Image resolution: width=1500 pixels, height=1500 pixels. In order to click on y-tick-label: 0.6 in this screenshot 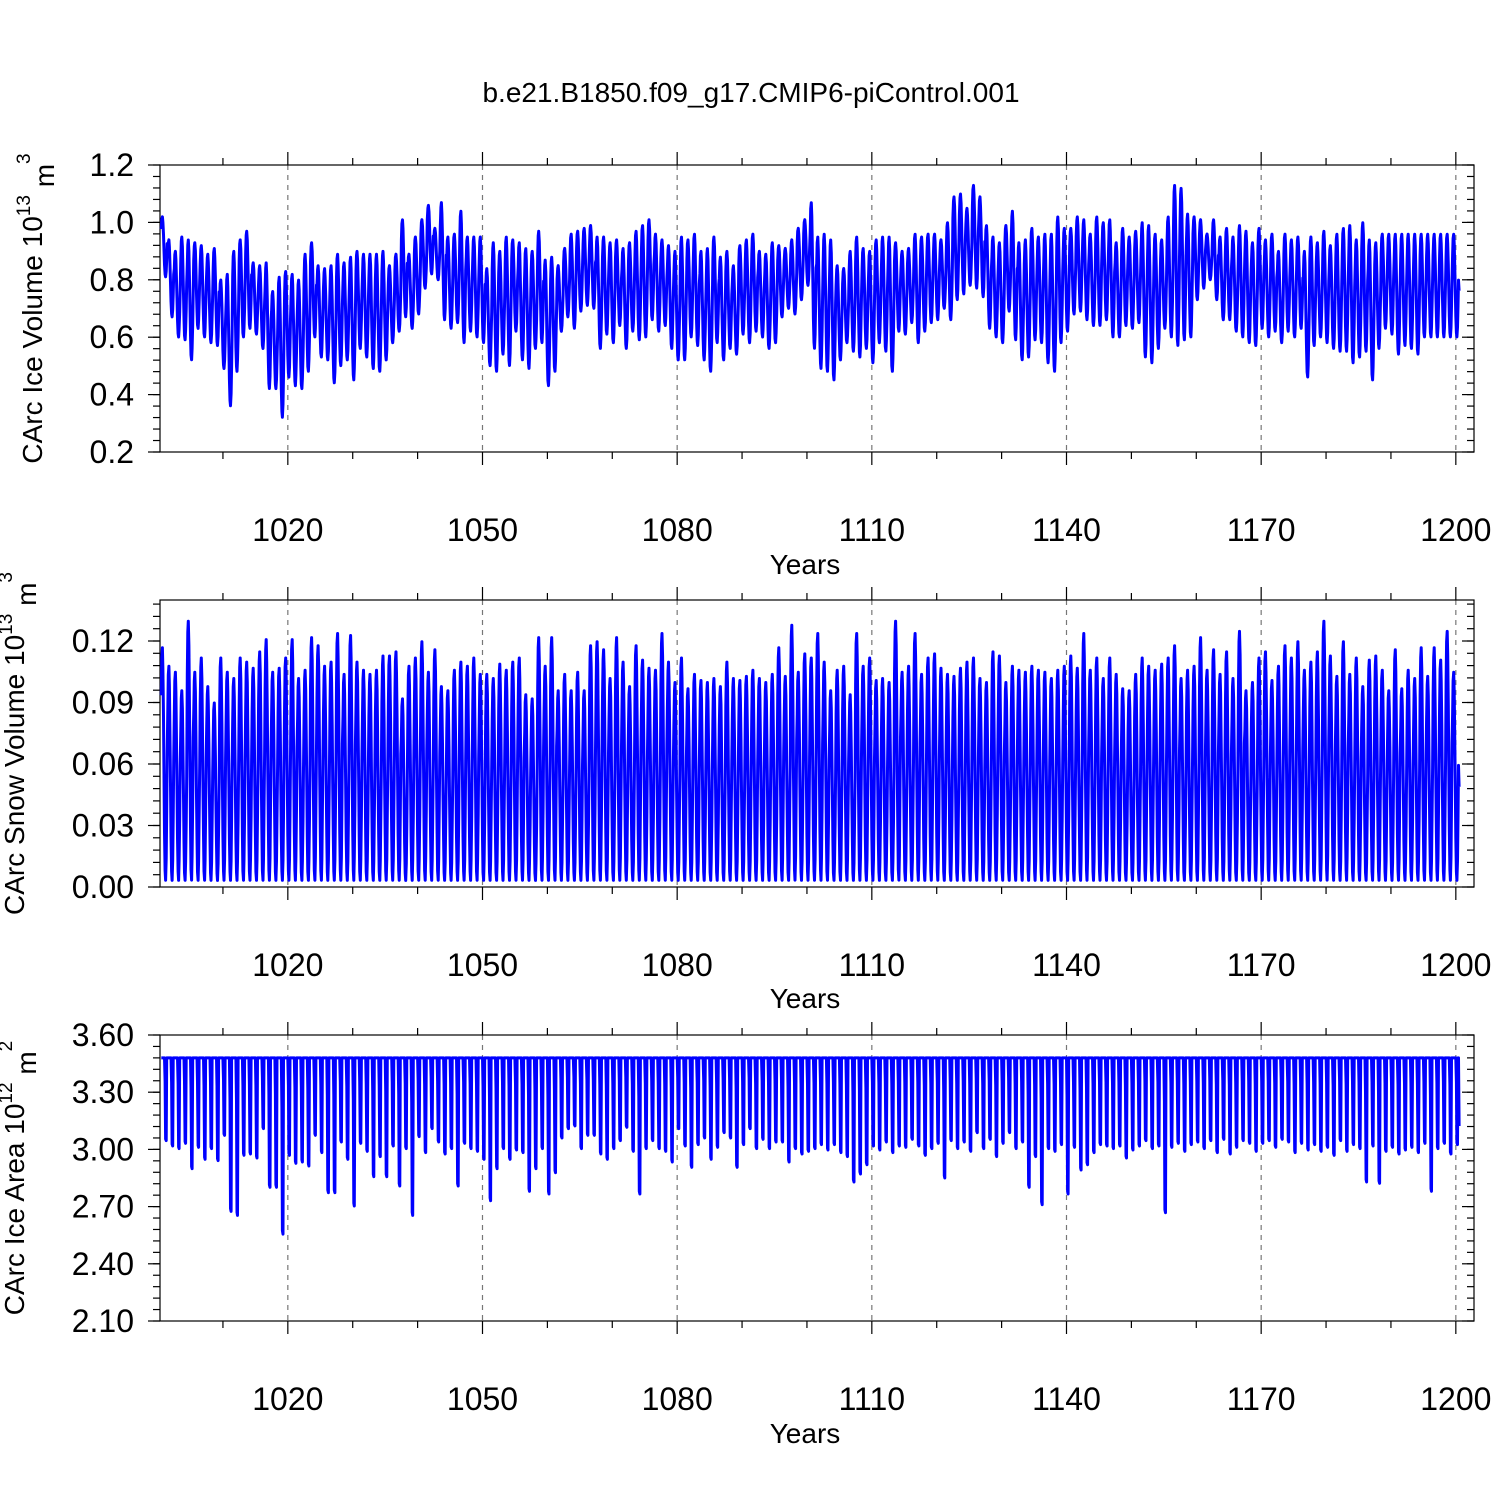, I will do `click(112, 337)`.